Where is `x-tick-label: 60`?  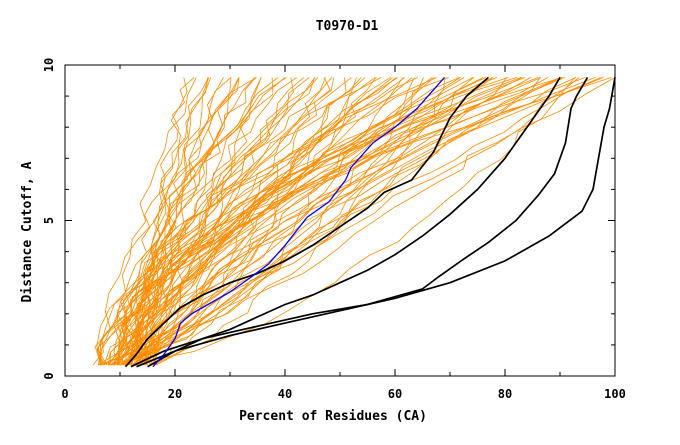
x-tick-label: 60 is located at coordinates (395, 394).